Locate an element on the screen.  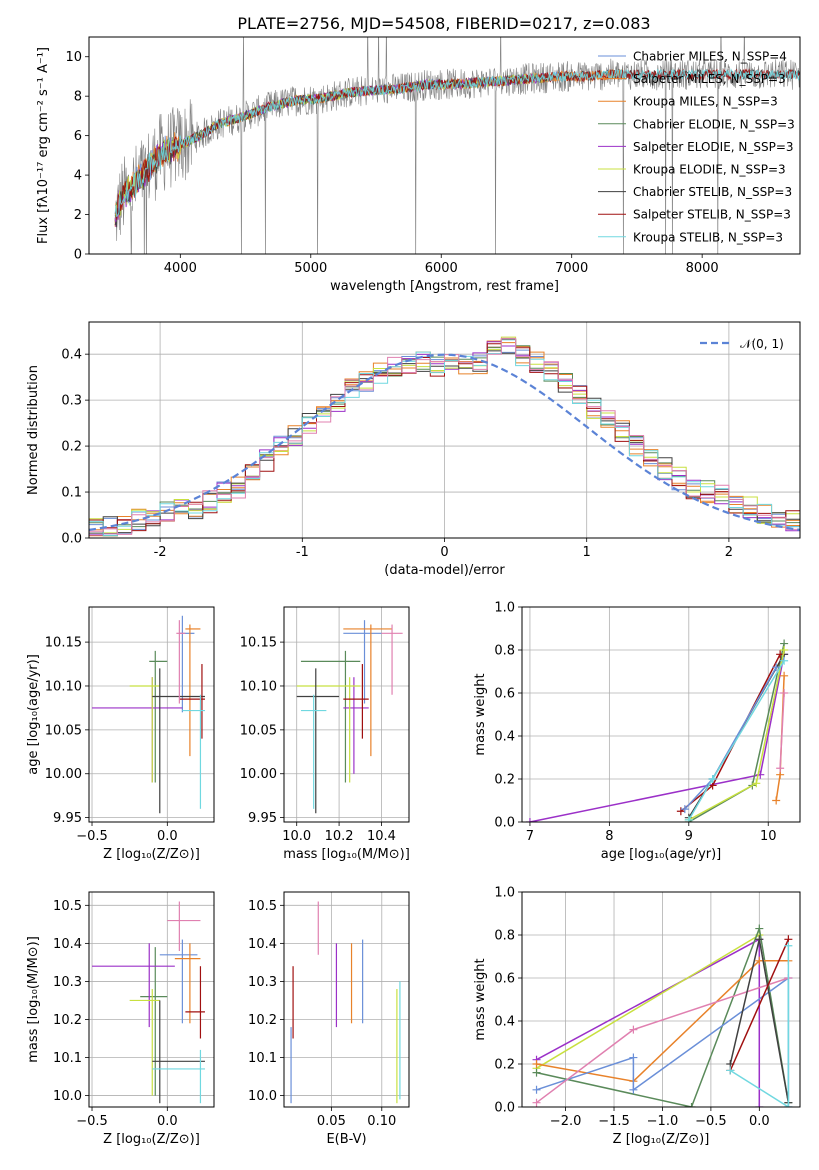
y-axis-label: age [log₁₀(age/yr)] is located at coordinates (33, 714).